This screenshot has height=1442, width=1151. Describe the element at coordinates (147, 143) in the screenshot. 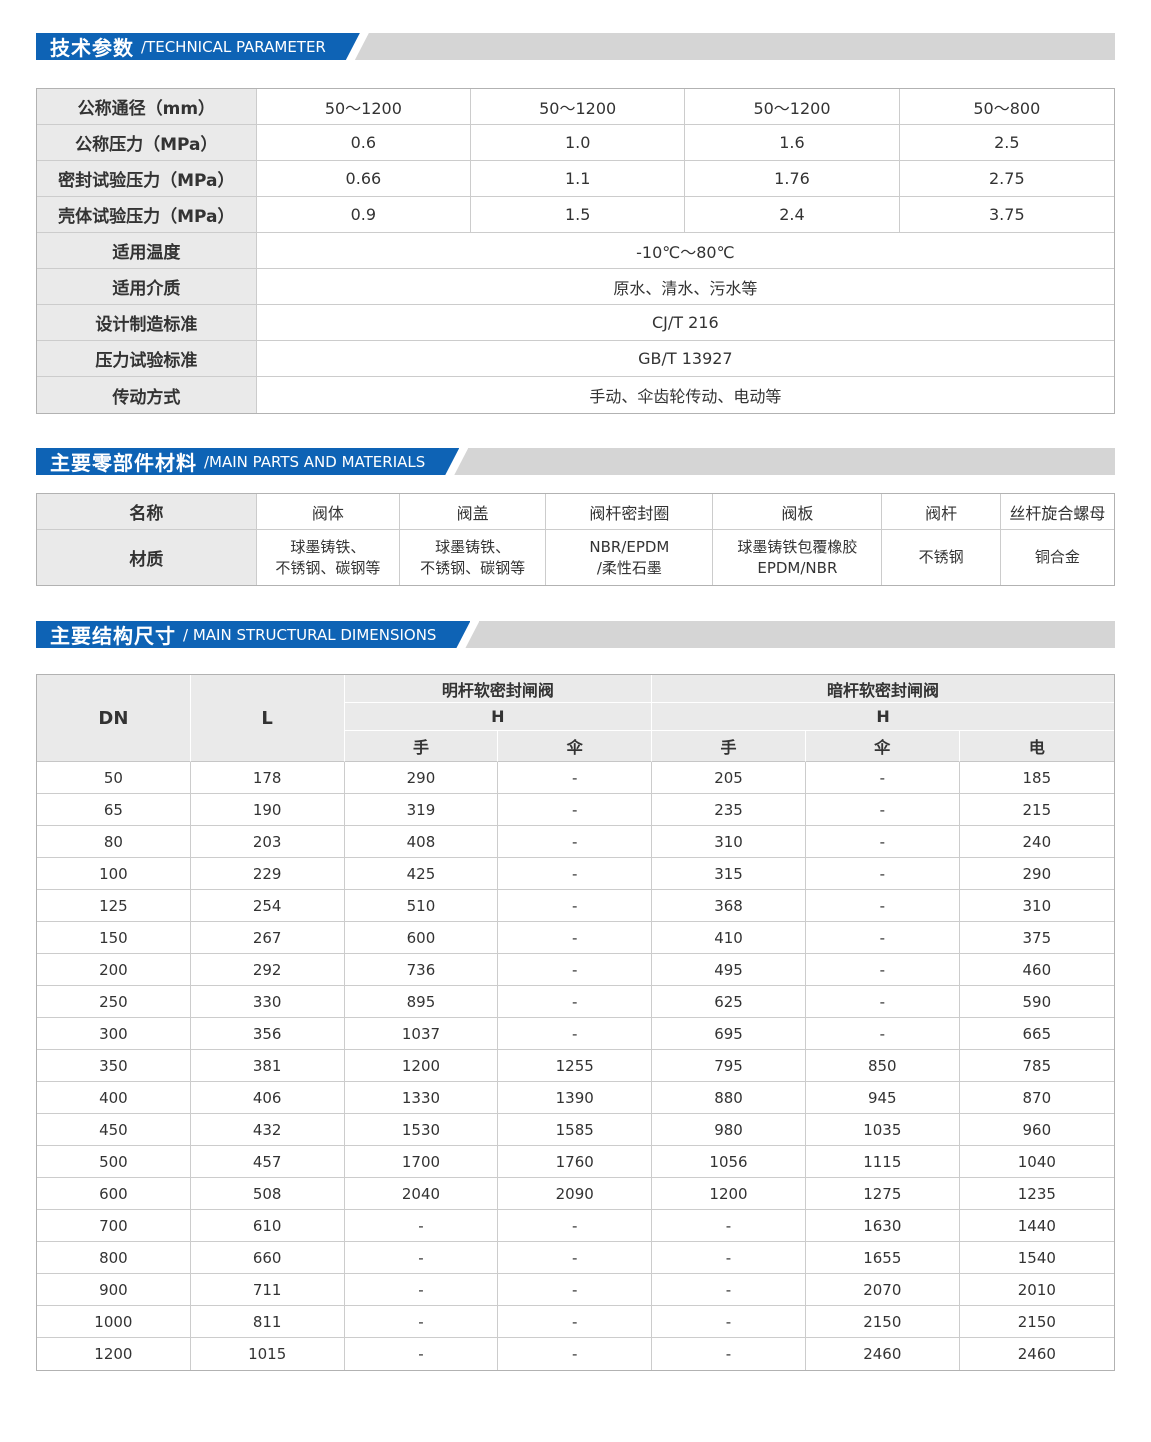

I see `param-label: 公称压力（MPa）` at that location.